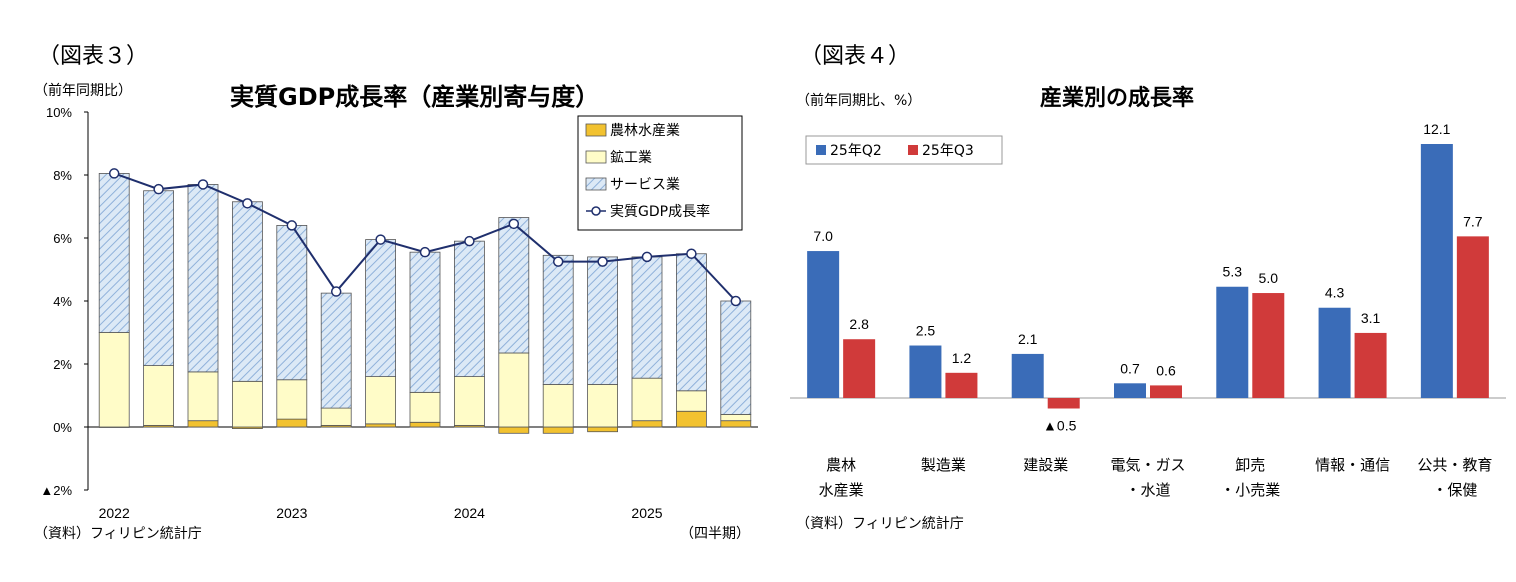 This screenshot has height=582, width=1516. What do you see at coordinates (855, 56) in the screenshot?
I see `figure-label-right: （図表４）` at bounding box center [855, 56].